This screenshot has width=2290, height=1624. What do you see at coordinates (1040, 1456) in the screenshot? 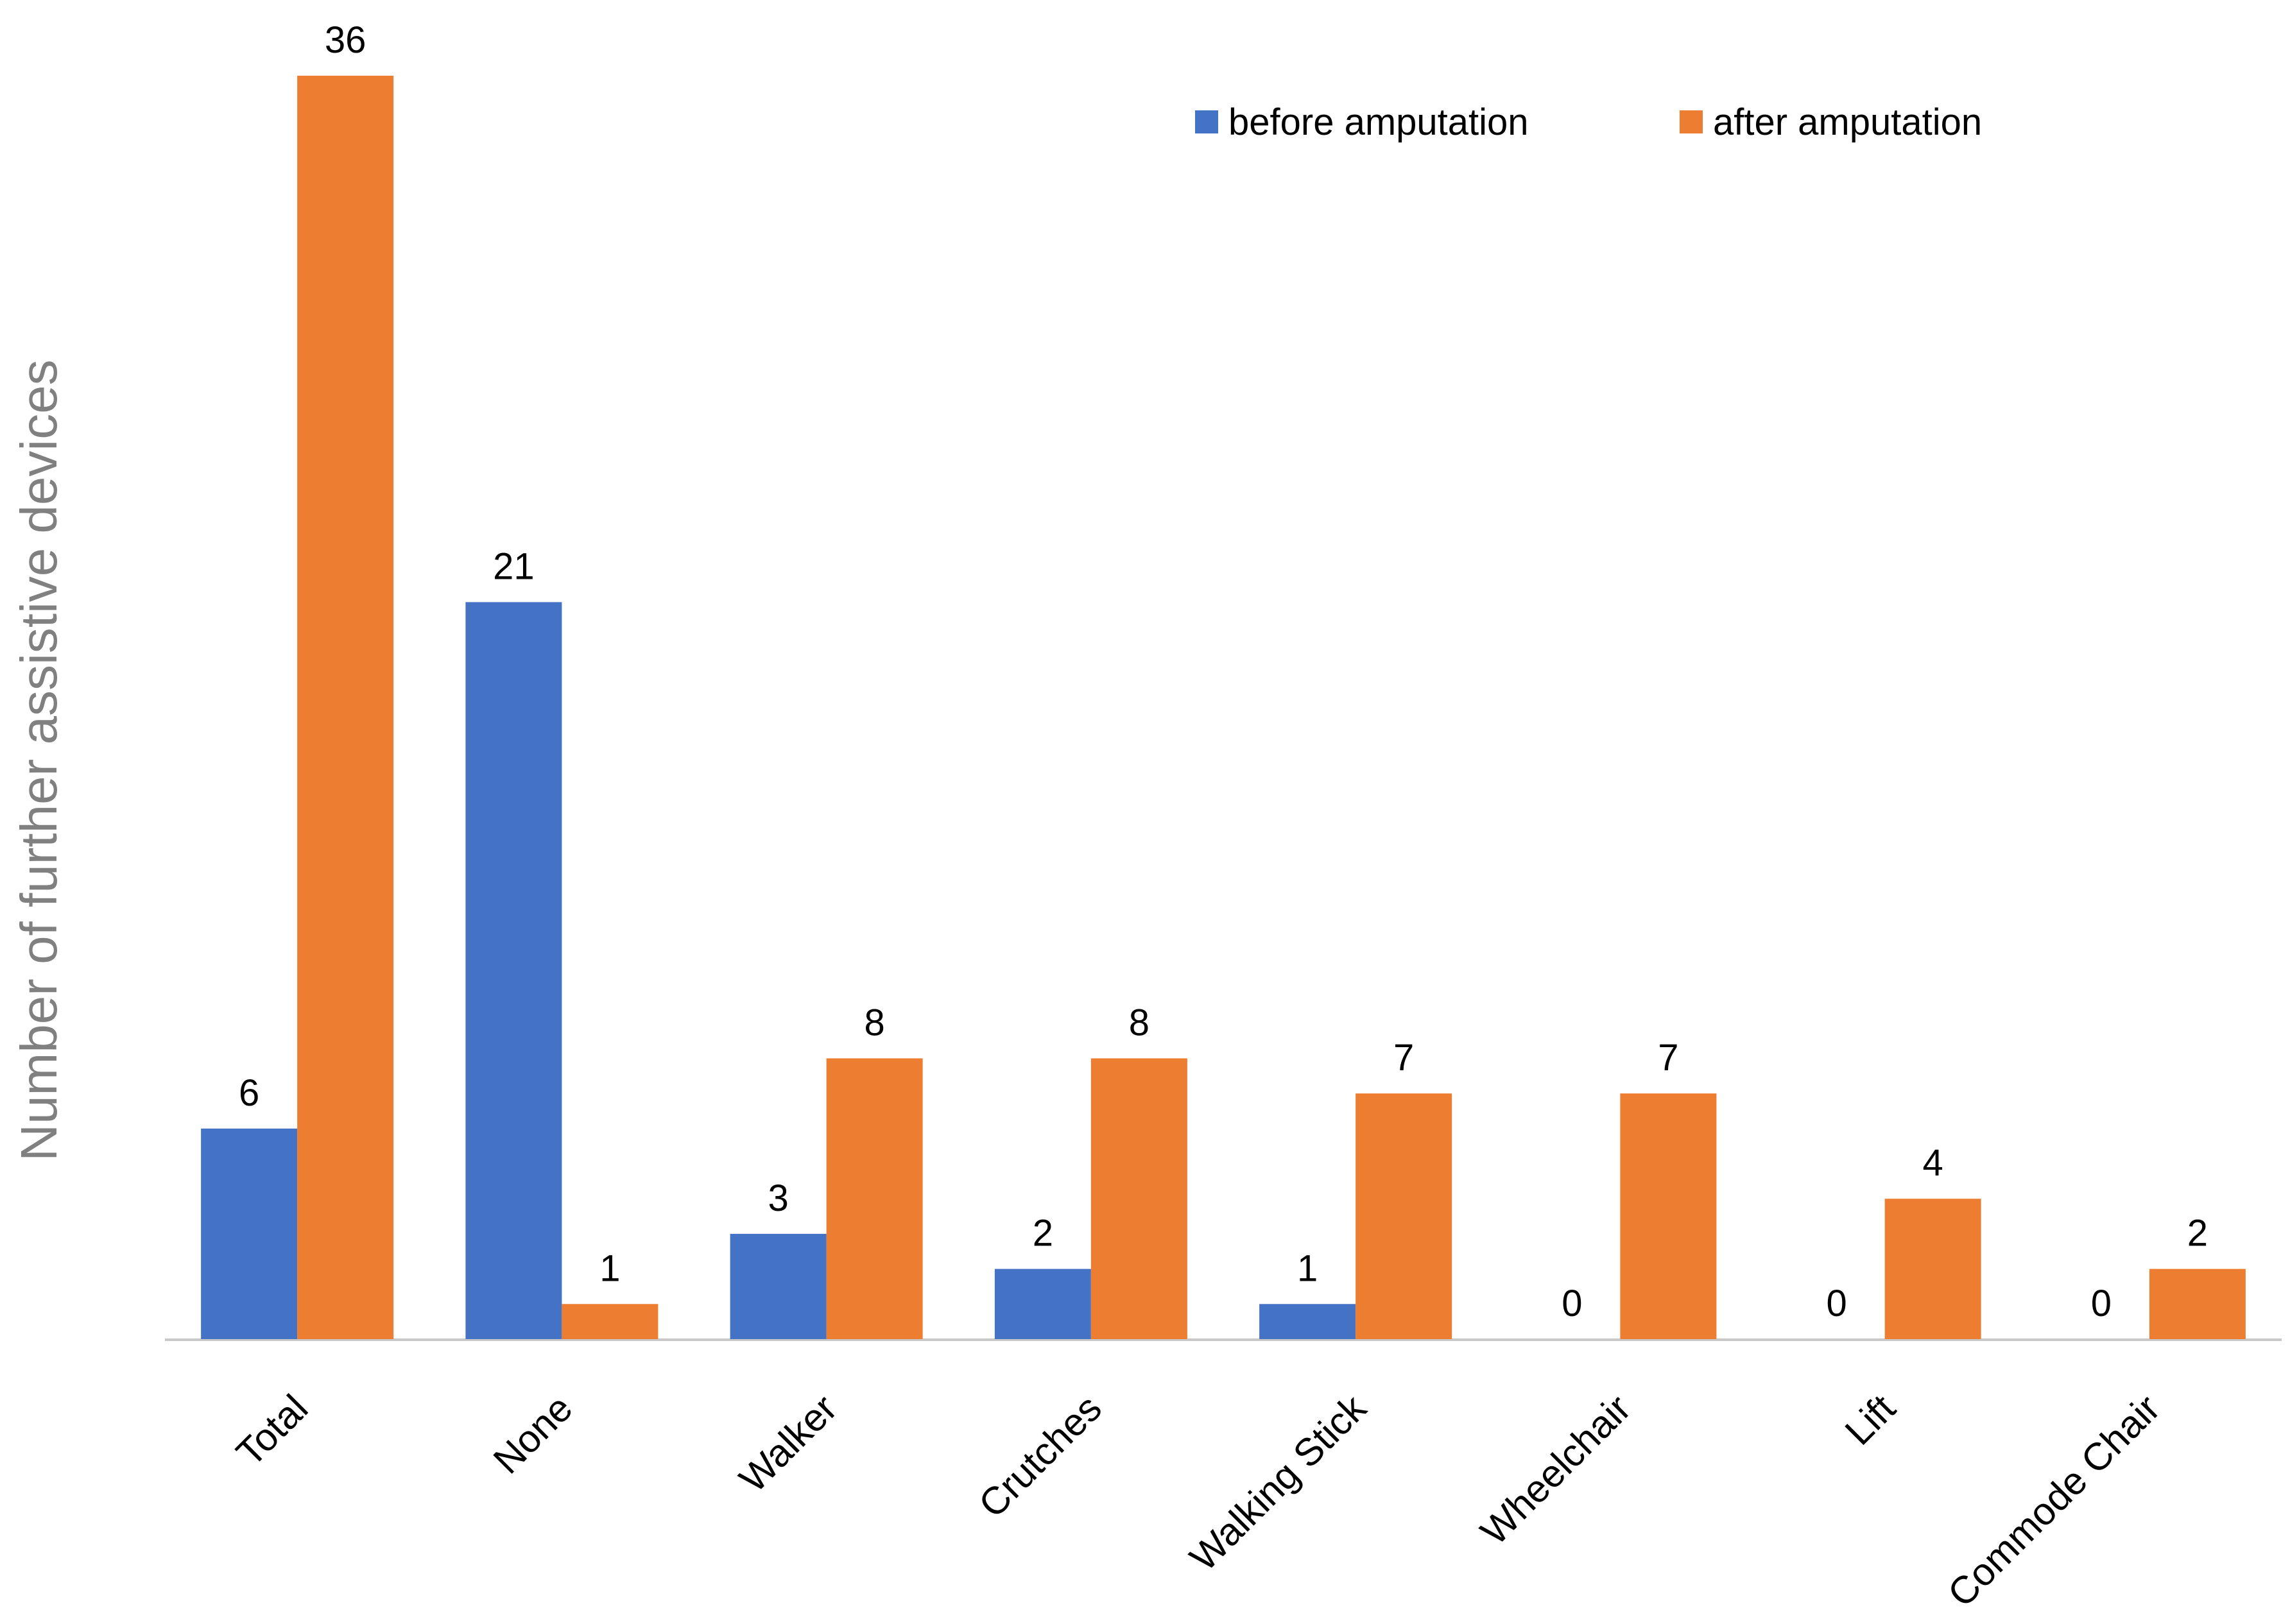
I see `x-tick-label-crutches: Crutches` at bounding box center [1040, 1456].